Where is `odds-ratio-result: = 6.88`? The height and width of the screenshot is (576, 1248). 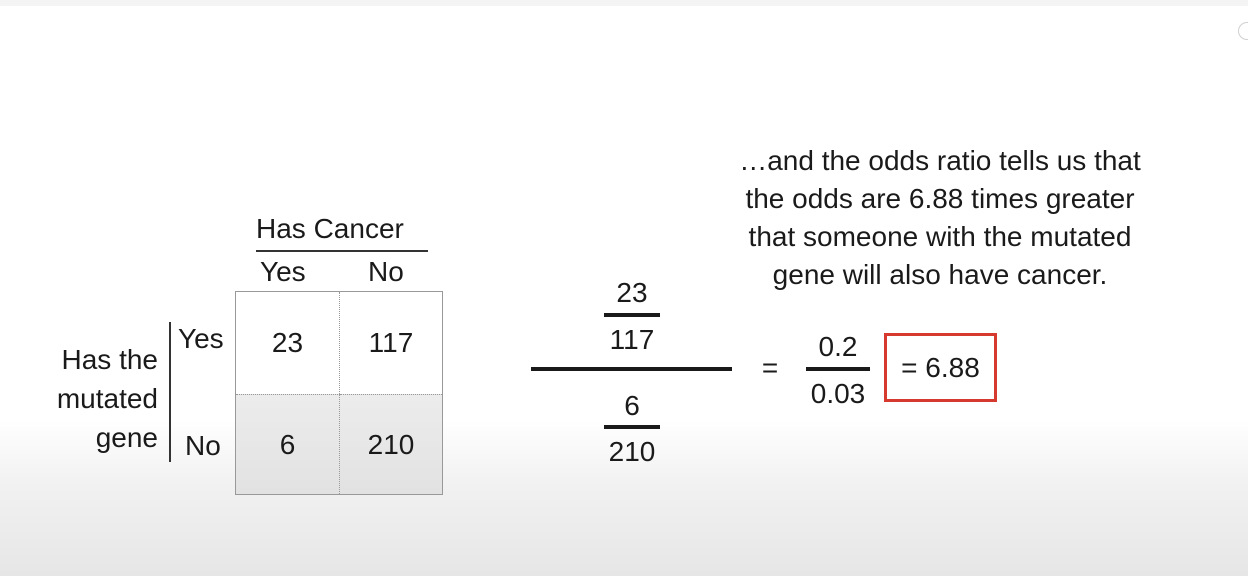
odds-ratio-result: = 6.88 is located at coordinates (940, 367).